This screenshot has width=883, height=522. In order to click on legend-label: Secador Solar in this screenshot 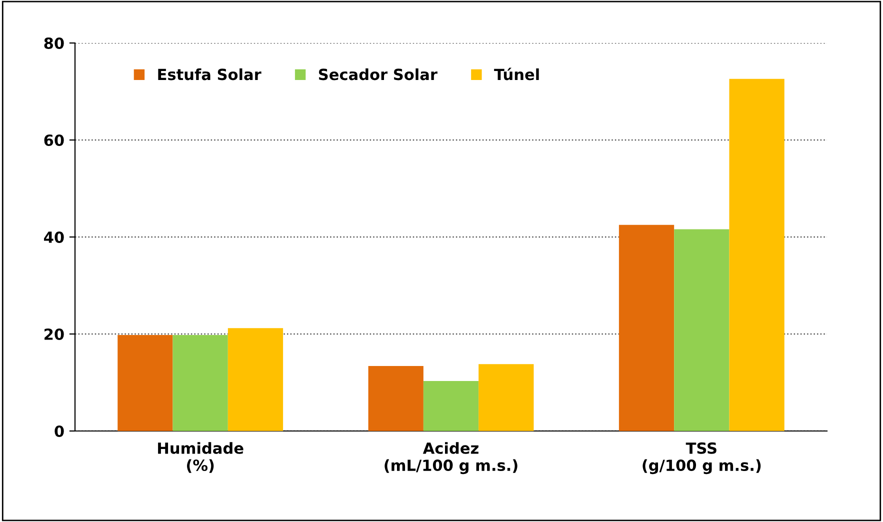, I will do `click(378, 74)`.